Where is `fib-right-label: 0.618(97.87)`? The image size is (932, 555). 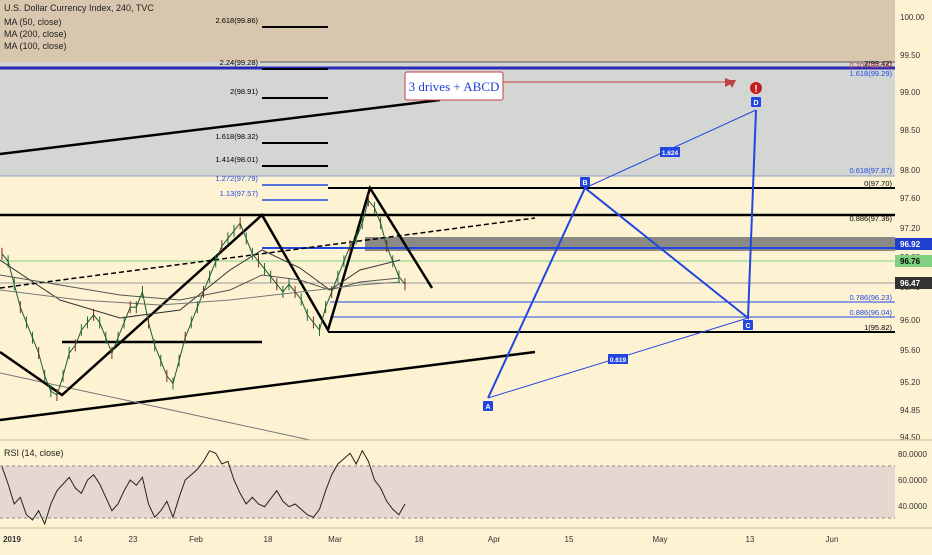 fib-right-label: 0.618(97.87) is located at coordinates (870, 170).